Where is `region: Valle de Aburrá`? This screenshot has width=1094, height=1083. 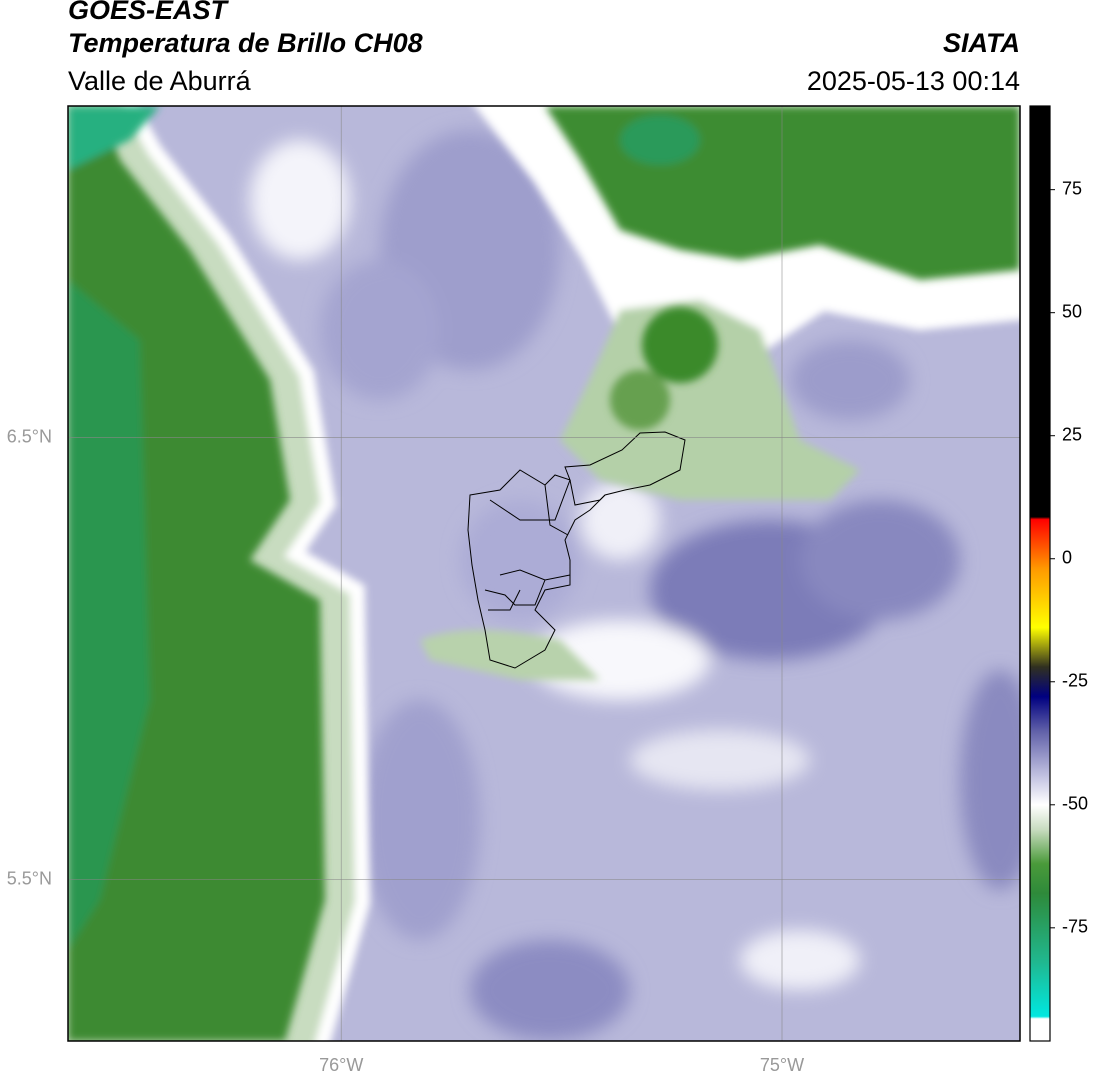 region: Valle de Aburrá is located at coordinates (160, 81).